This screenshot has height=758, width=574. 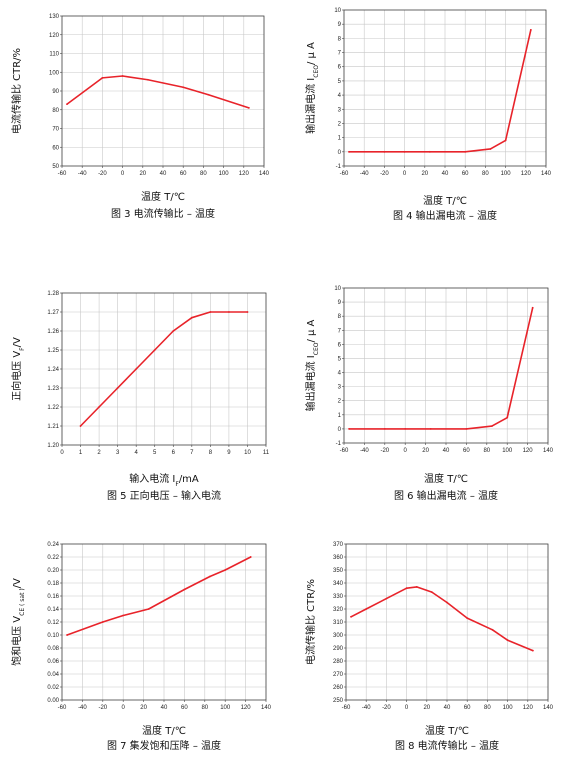 What do you see at coordinates (118, 453) in the screenshot?
I see `x-tick-label: 3` at bounding box center [118, 453].